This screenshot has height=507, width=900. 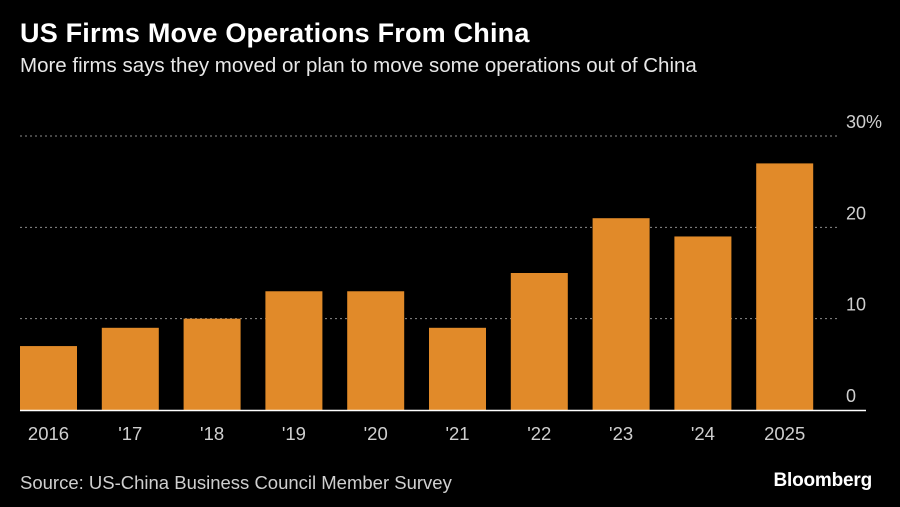 I want to click on y-axis-tick-labels: 0 10 20 30%, so click(x=864, y=259).